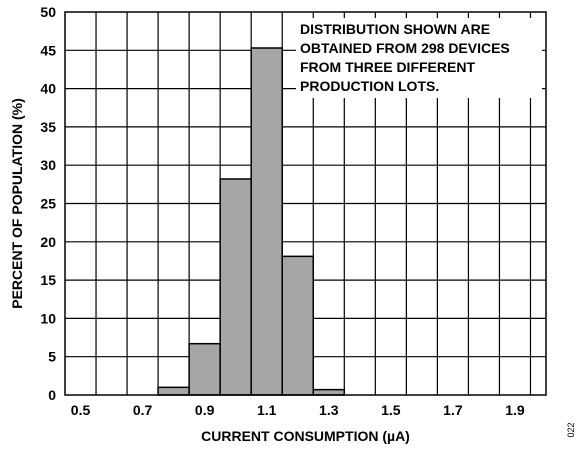  Describe the element at coordinates (143, 410) in the screenshot. I see `x-tick-label: 0.7` at that location.